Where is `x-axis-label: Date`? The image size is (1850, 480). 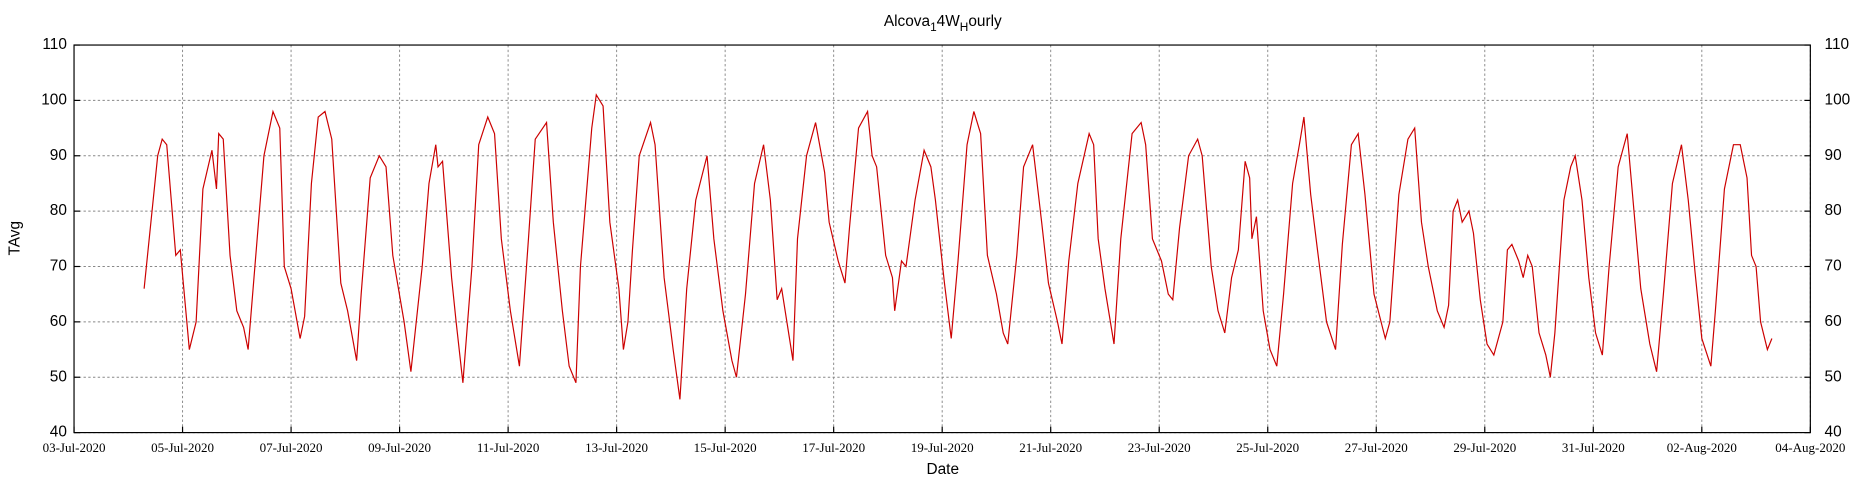 x-axis-label: Date is located at coordinates (943, 469).